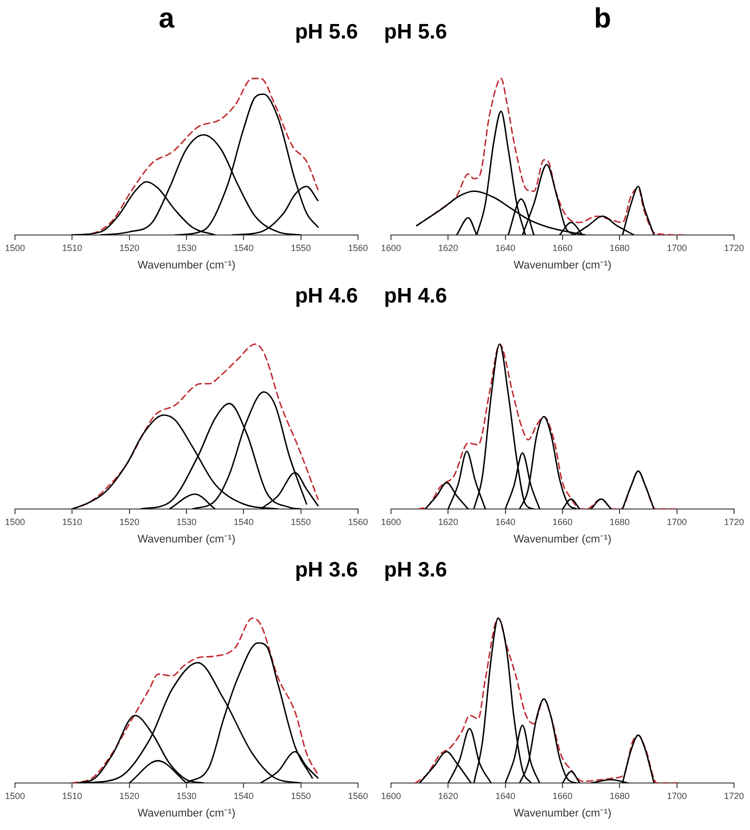 The height and width of the screenshot is (830, 750). I want to click on text: a, so click(166, 18).